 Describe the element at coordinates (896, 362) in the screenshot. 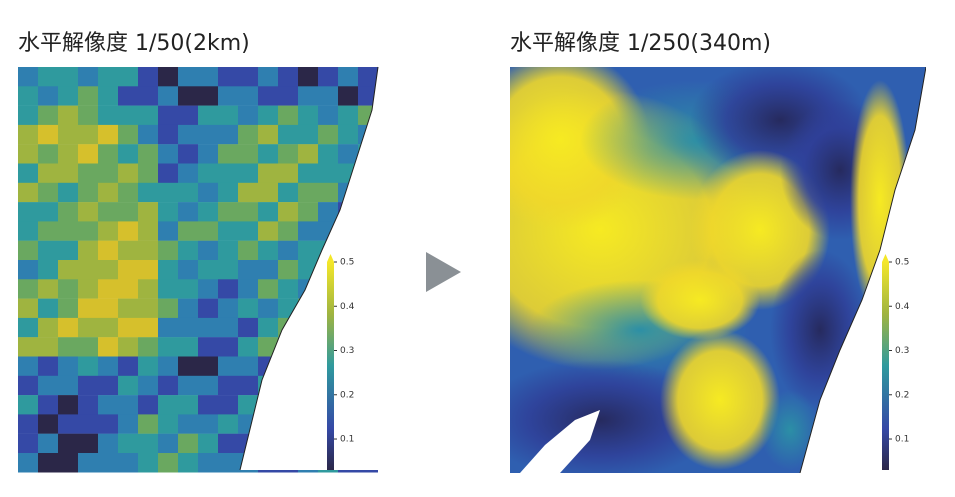

I see `colorbar: 0.1 0.2 0.3 0.4 0.5` at that location.